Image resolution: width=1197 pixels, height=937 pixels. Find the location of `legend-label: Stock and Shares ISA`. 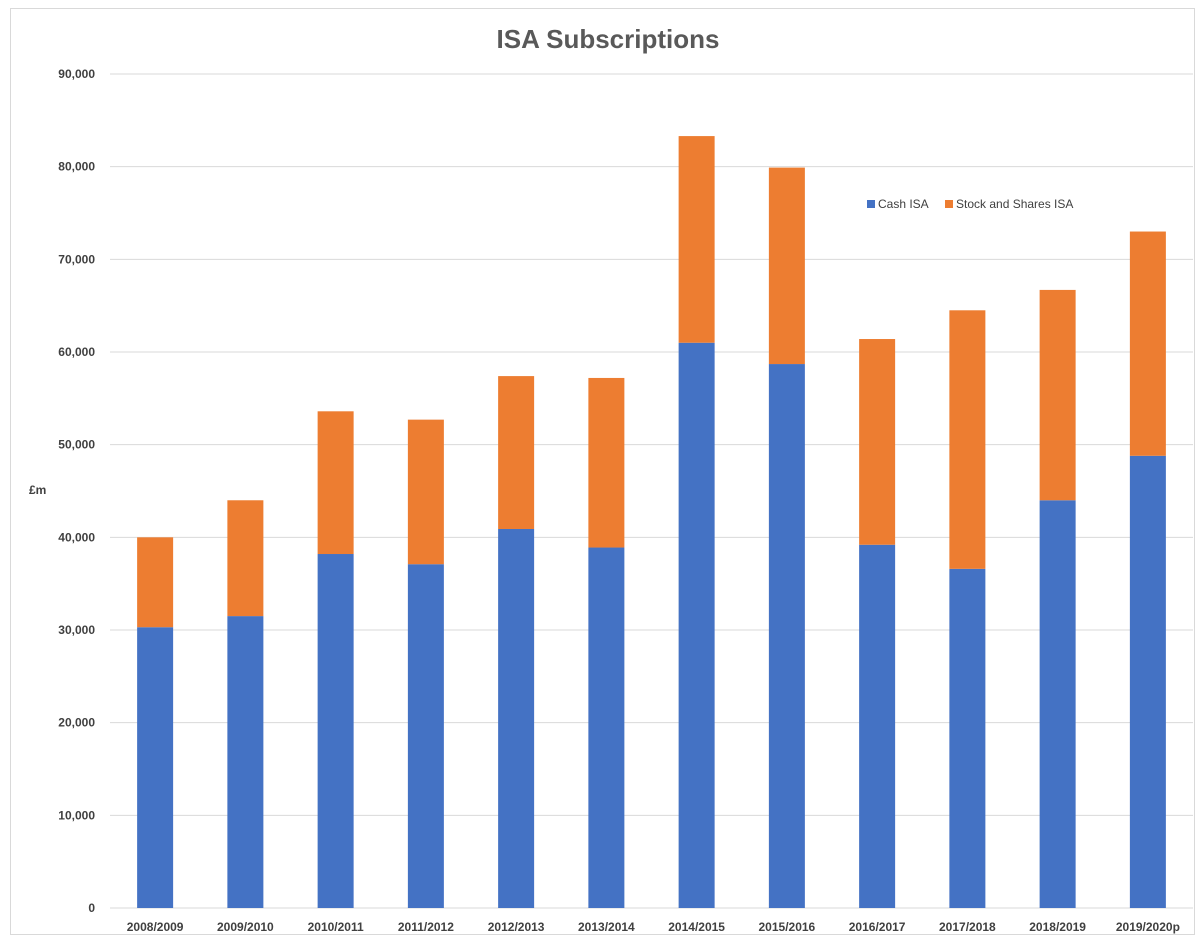

legend-label: Stock and Shares ISA is located at coordinates (1014, 204).